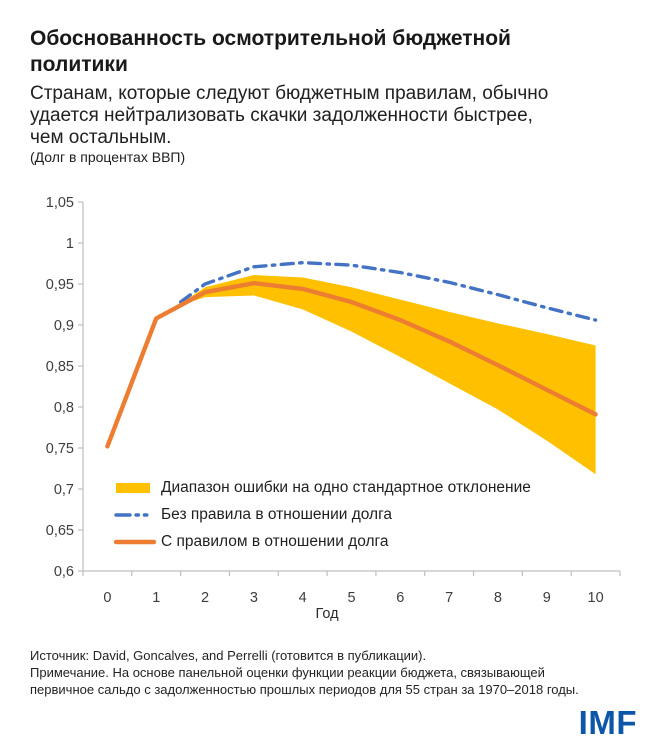 Image resolution: width=650 pixels, height=751 pixels. I want to click on error-band-swatch, so click(133, 488).